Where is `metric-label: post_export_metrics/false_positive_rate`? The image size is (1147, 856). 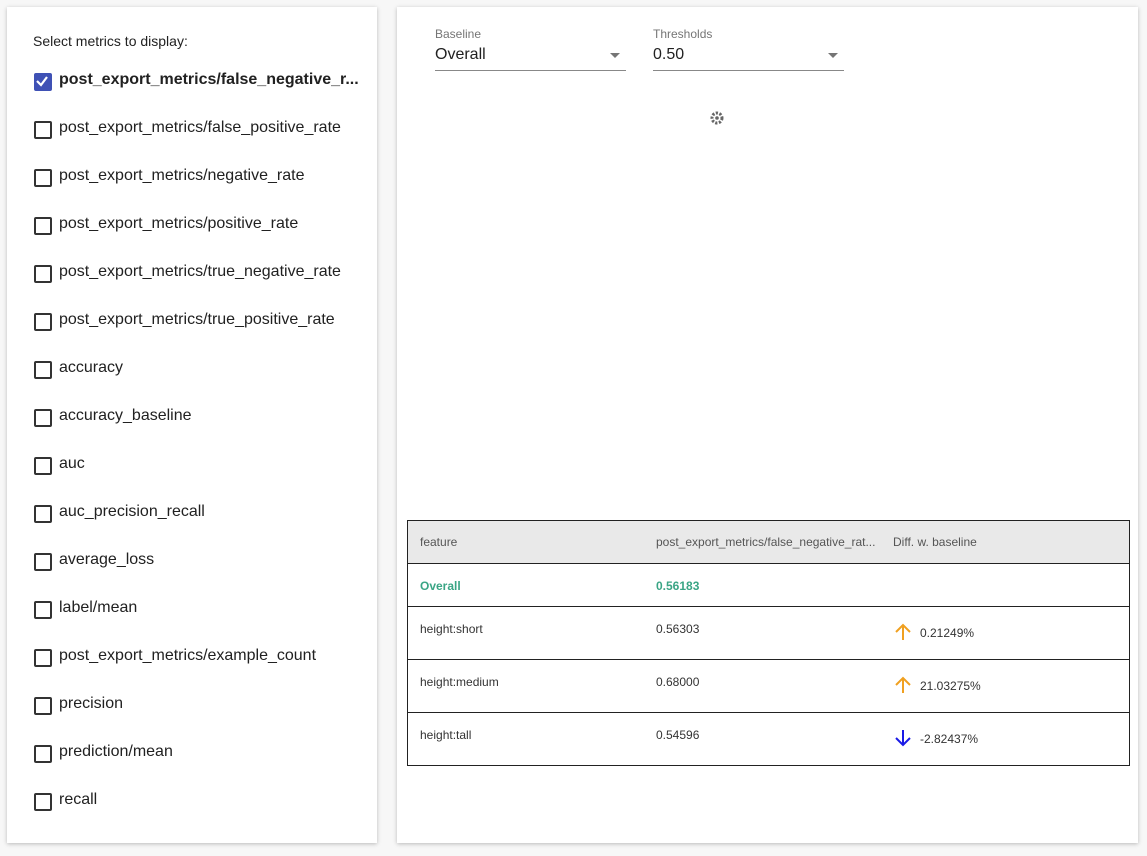 metric-label: post_export_metrics/false_positive_rate is located at coordinates (200, 128).